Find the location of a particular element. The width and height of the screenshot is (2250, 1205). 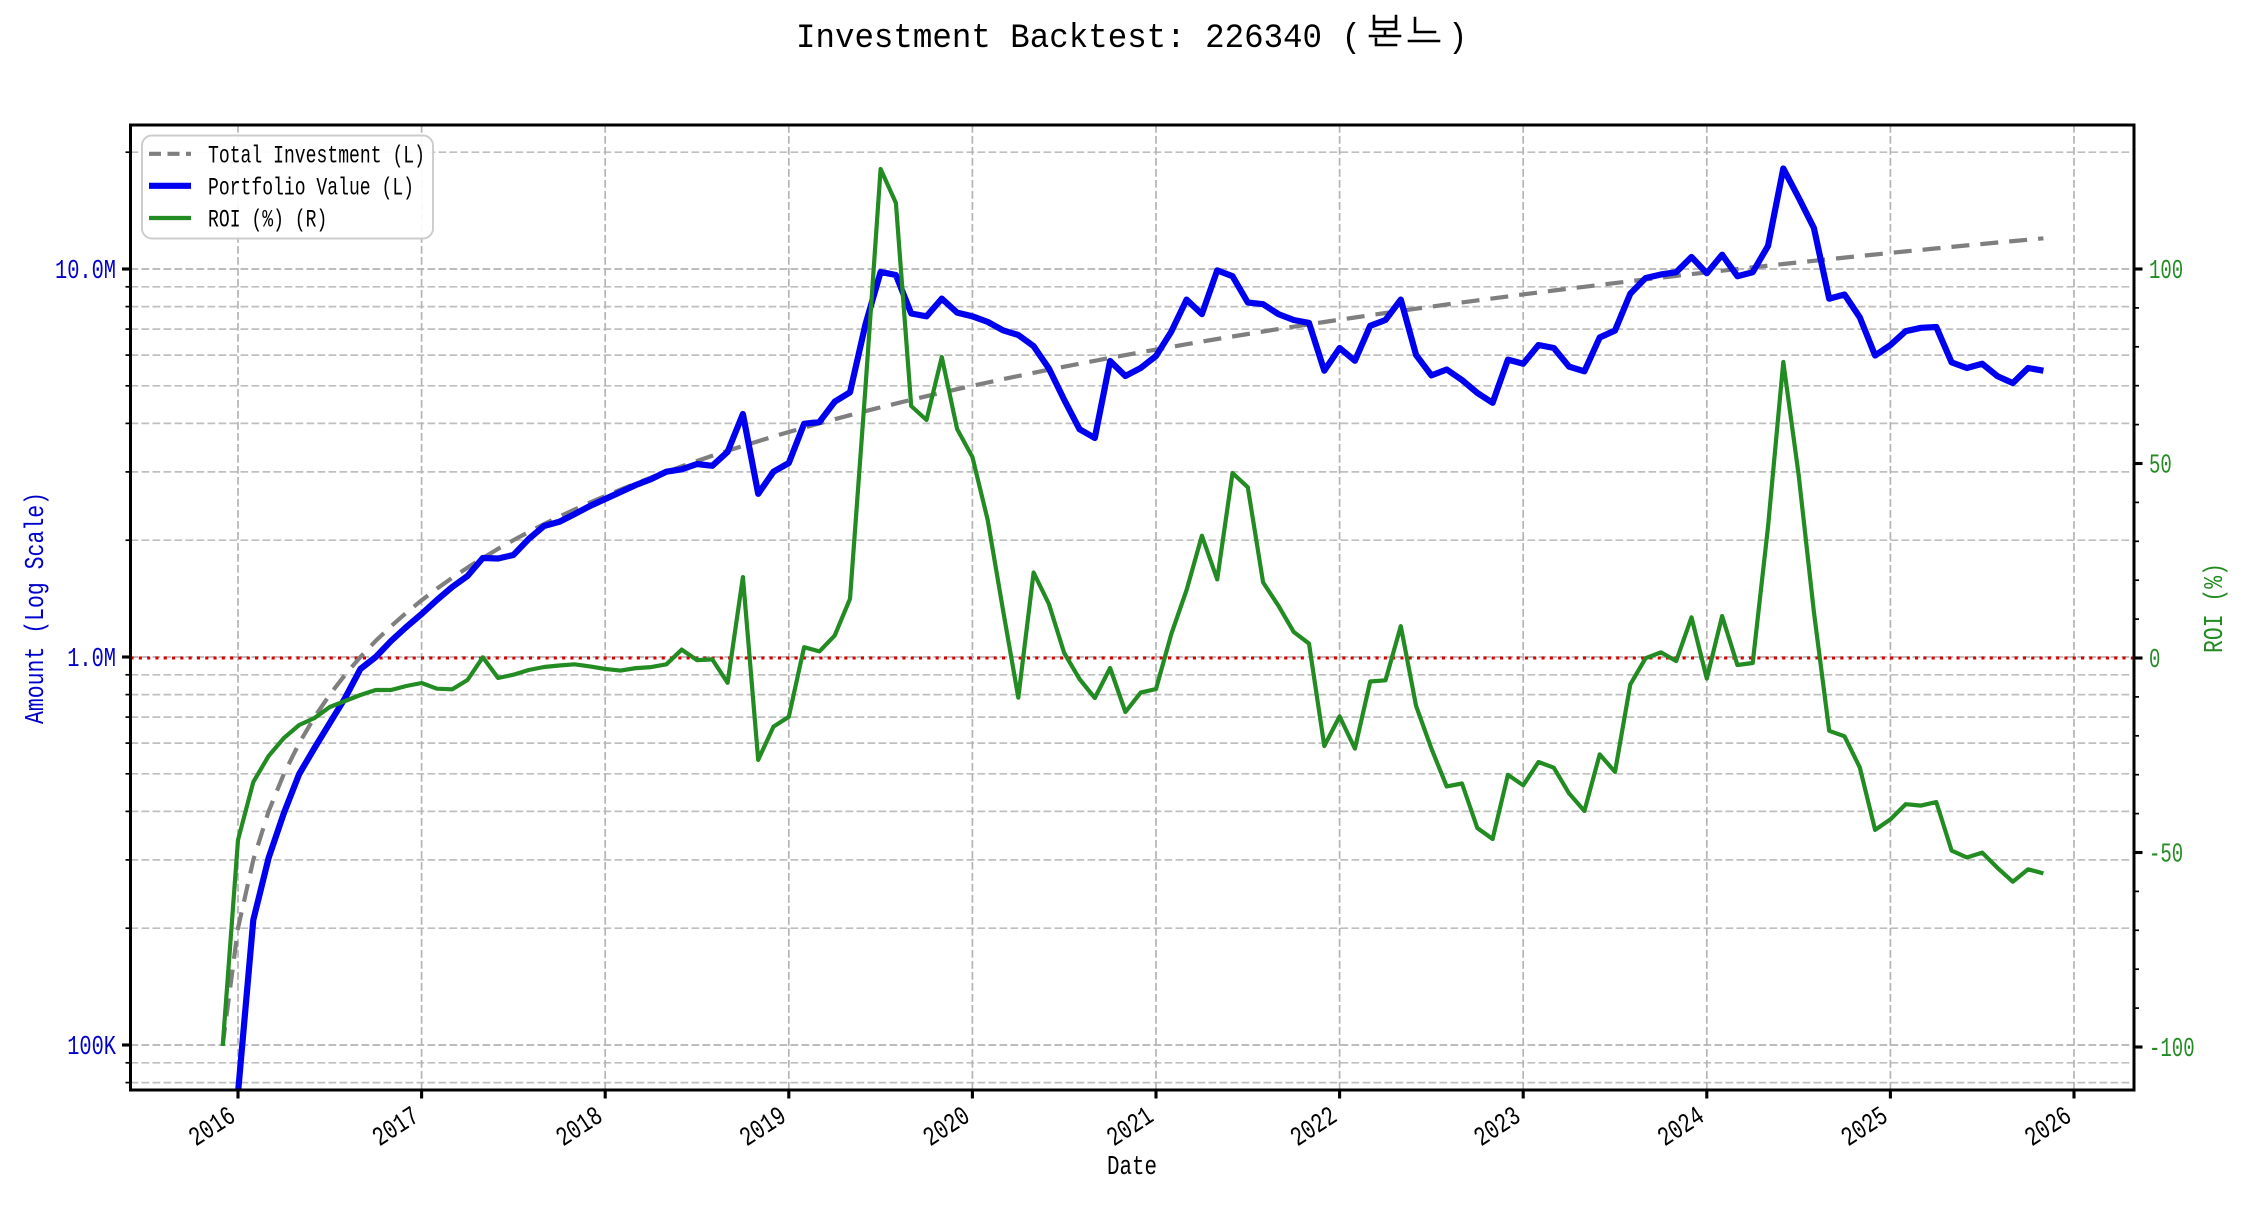

svg-text: 100K is located at coordinates (91, 1048).